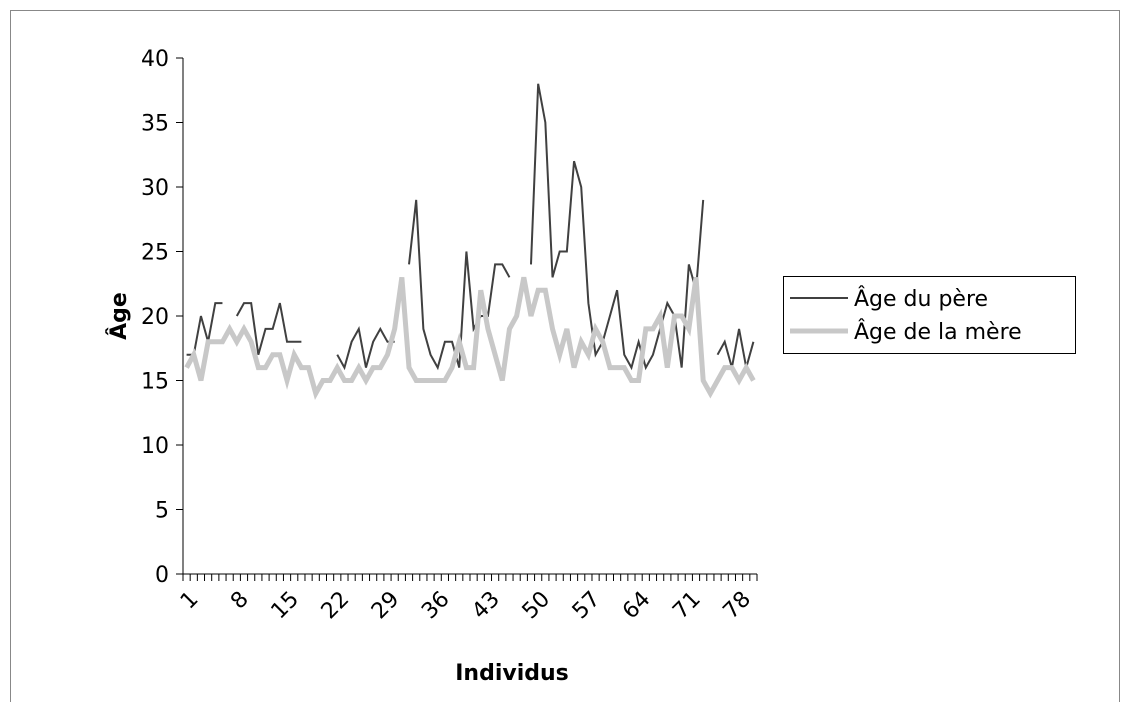  I want to click on legend-label: Âge de la mère, so click(938, 332).